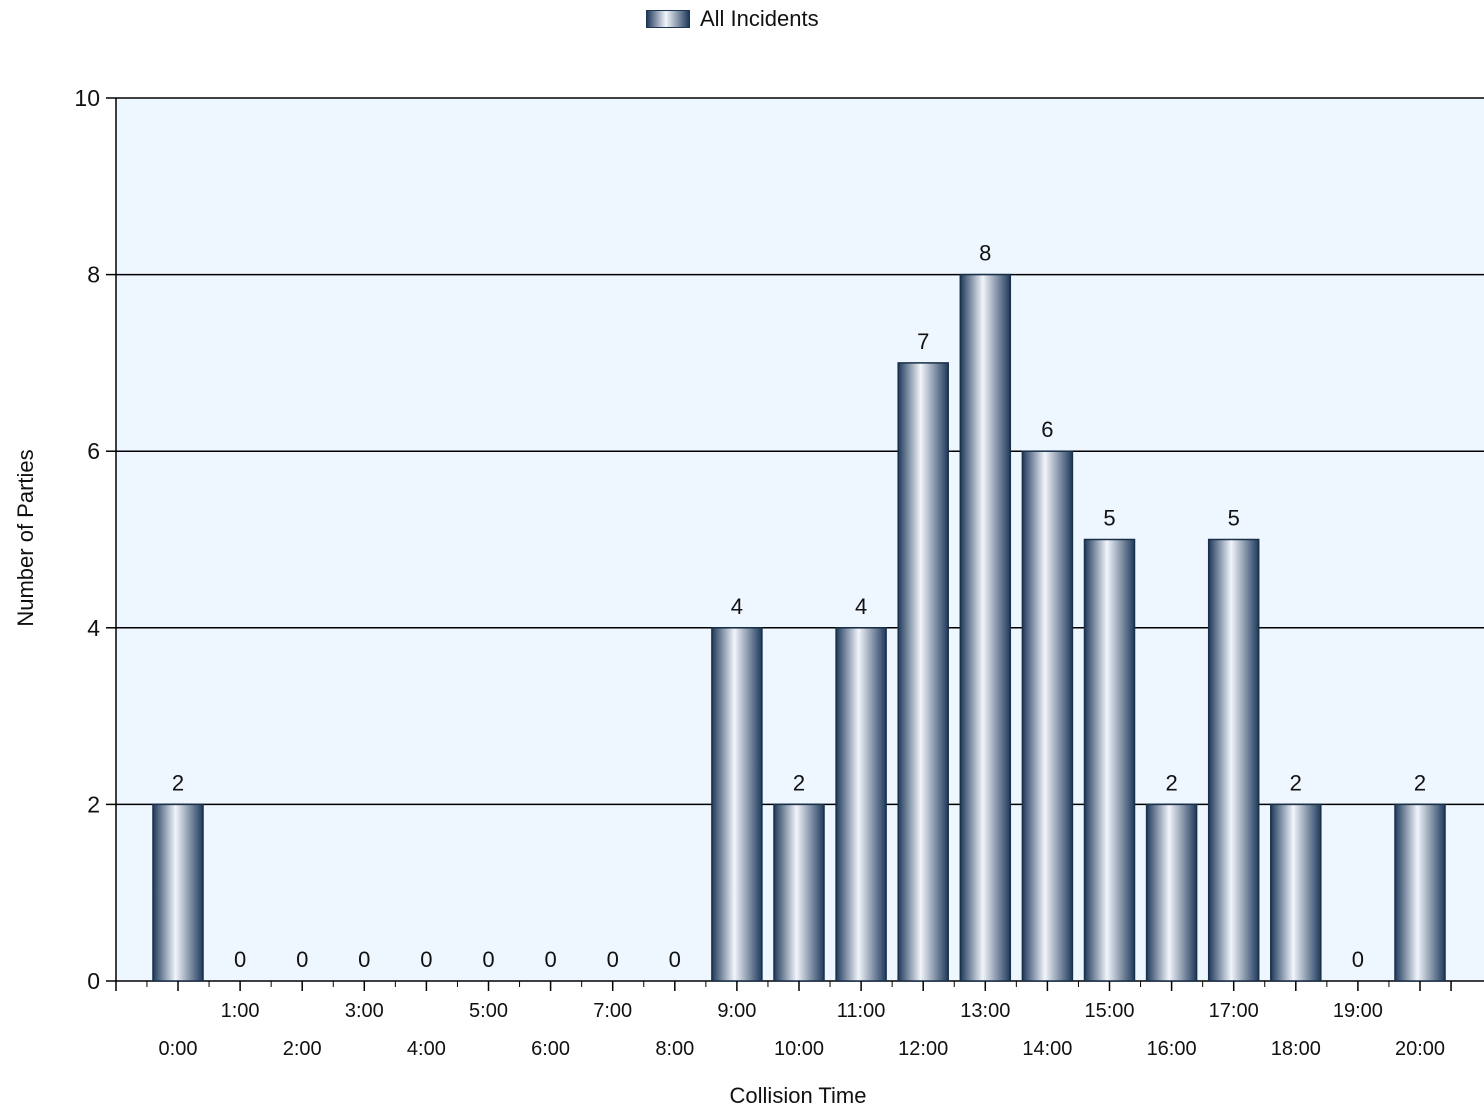 The width and height of the screenshot is (1484, 1110). Describe the element at coordinates (985, 1011) in the screenshot. I see `x-tick-label: 13:00` at that location.